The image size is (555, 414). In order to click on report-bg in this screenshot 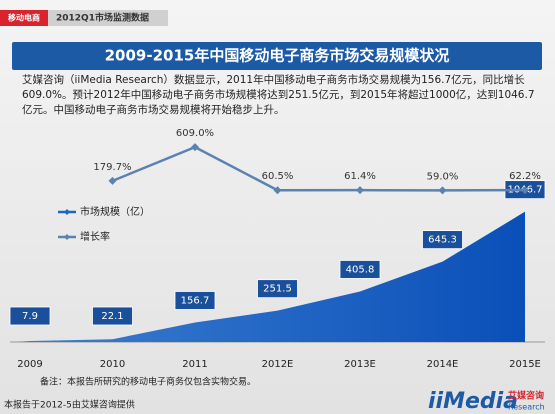, I will do `click(108, 18)`.